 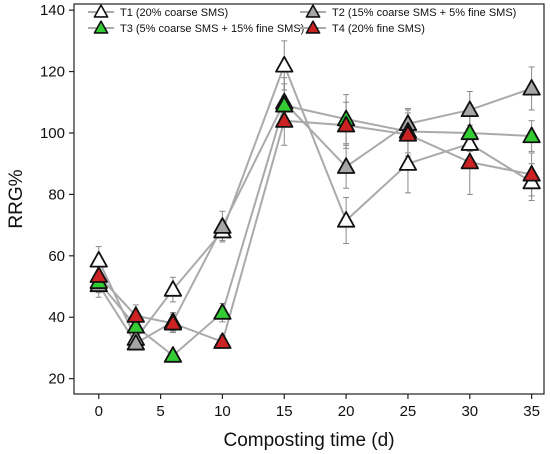 What do you see at coordinates (408, 411) in the screenshot?
I see `x-tick-label: 25` at bounding box center [408, 411].